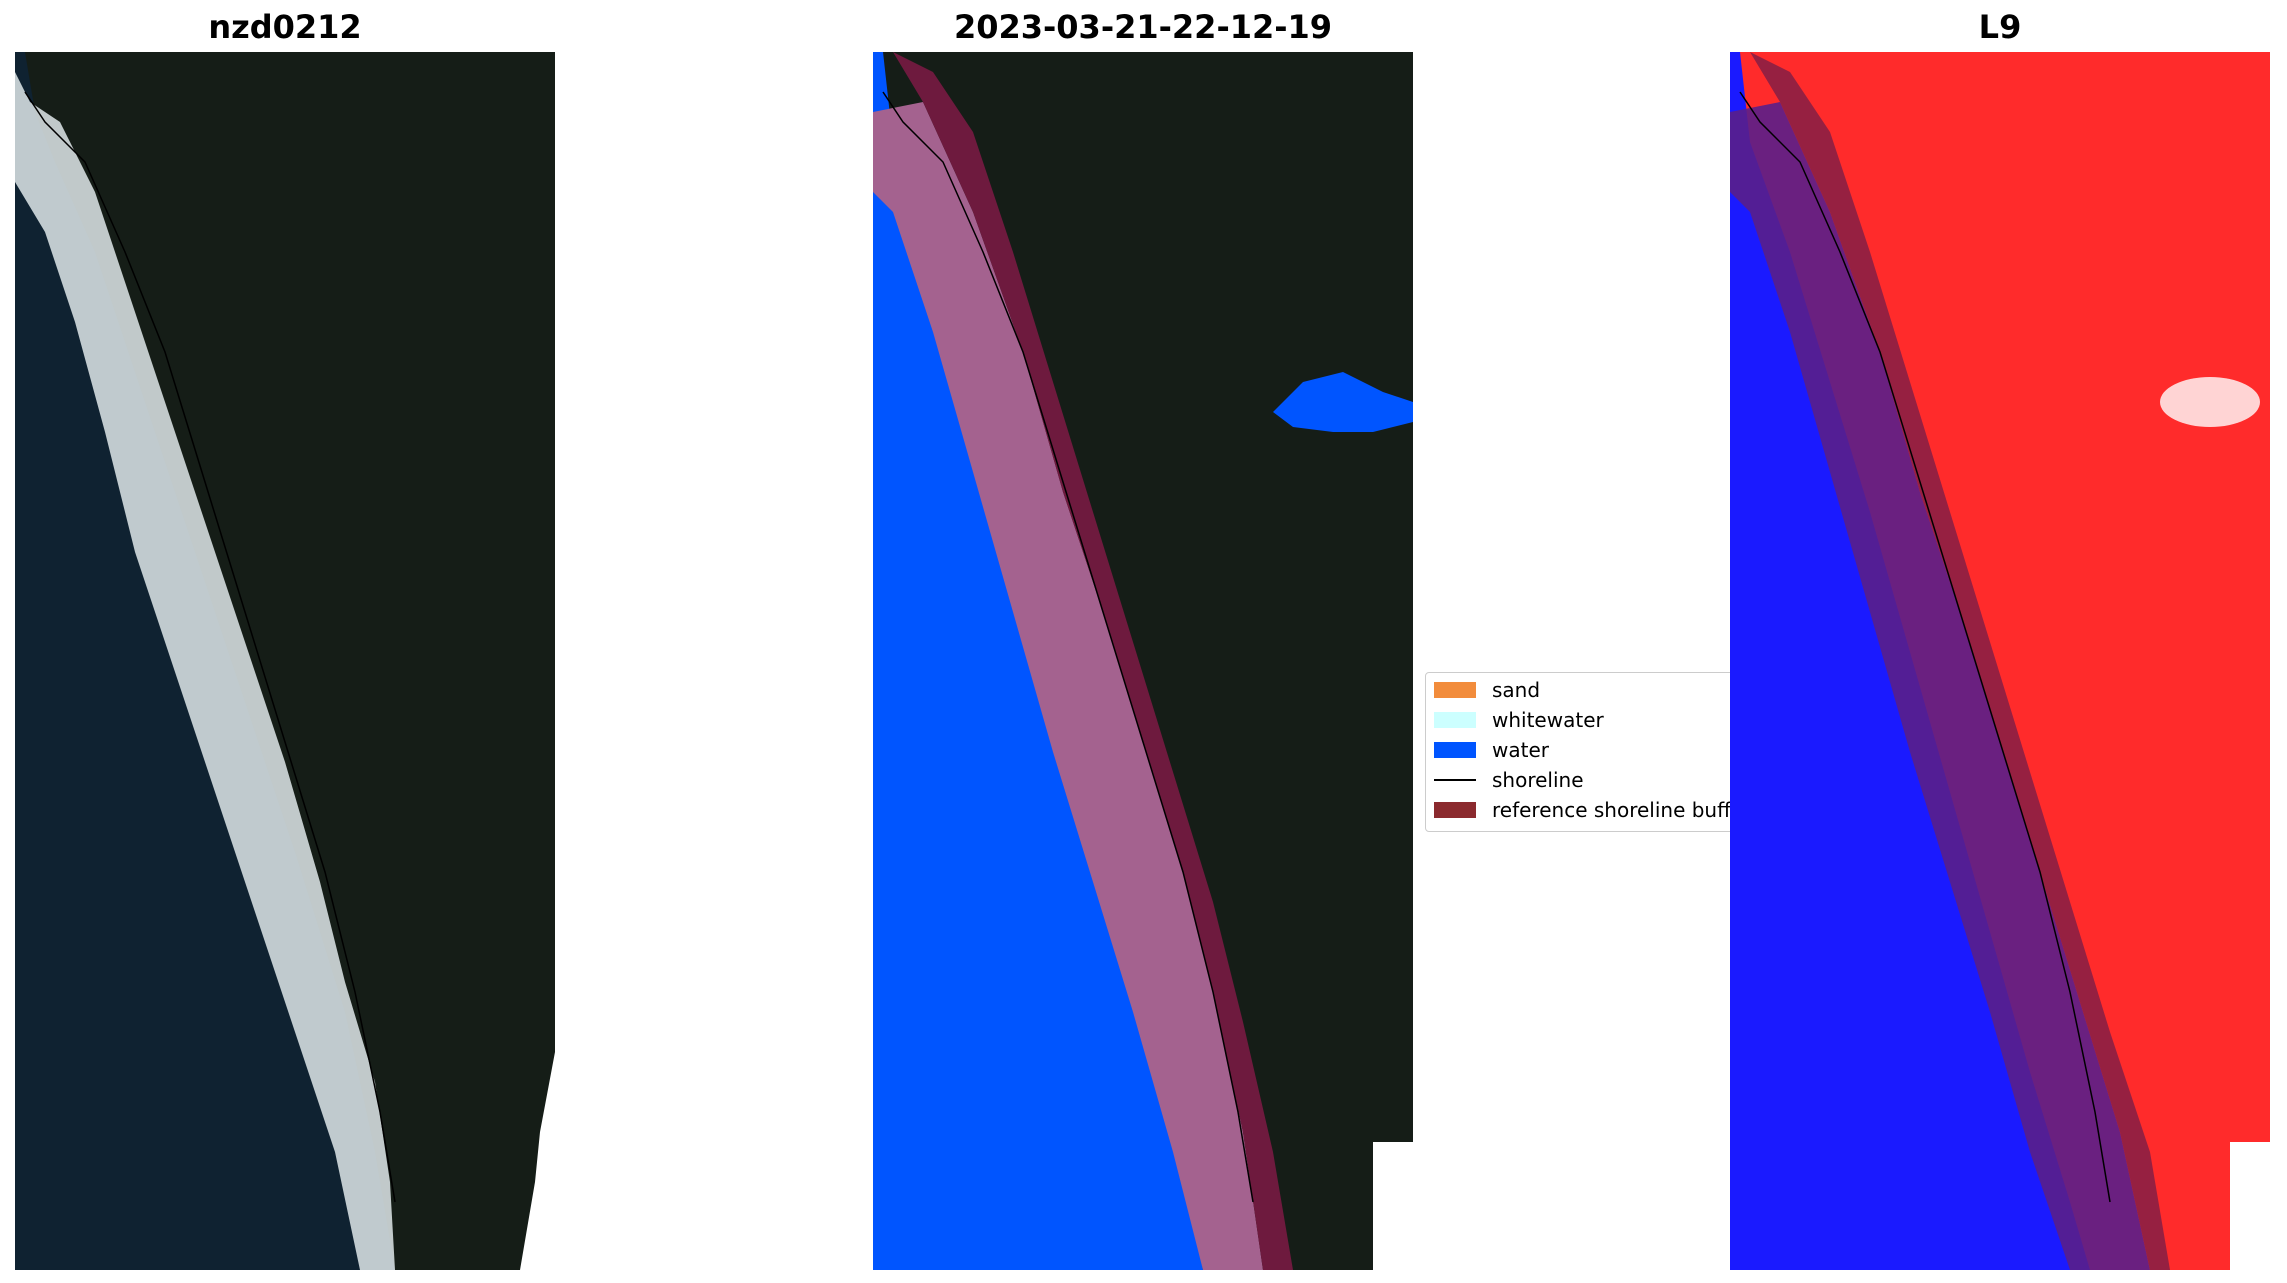  What do you see at coordinates (1455, 690) in the screenshot?
I see `sand-swatch` at bounding box center [1455, 690].